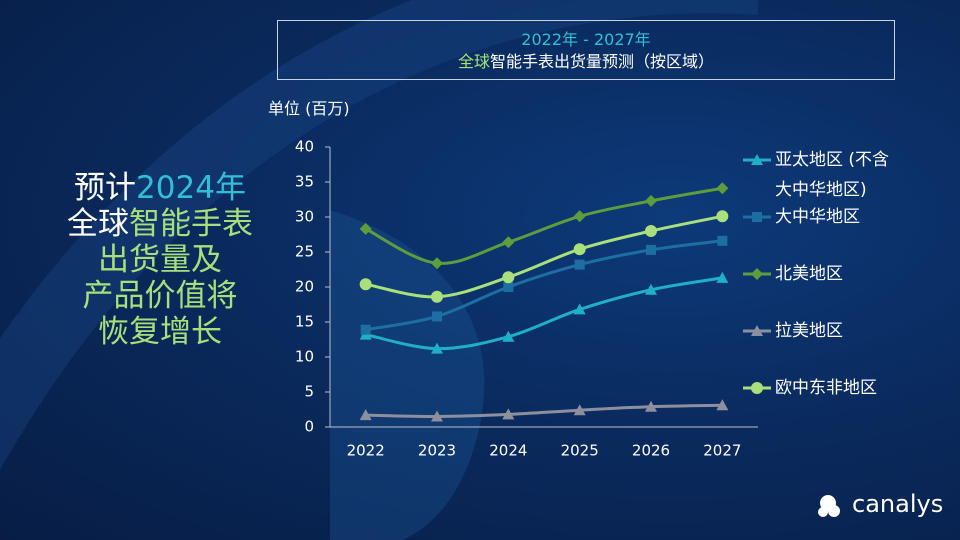  What do you see at coordinates (309, 392) in the screenshot?
I see `y-tick-label: 5` at bounding box center [309, 392].